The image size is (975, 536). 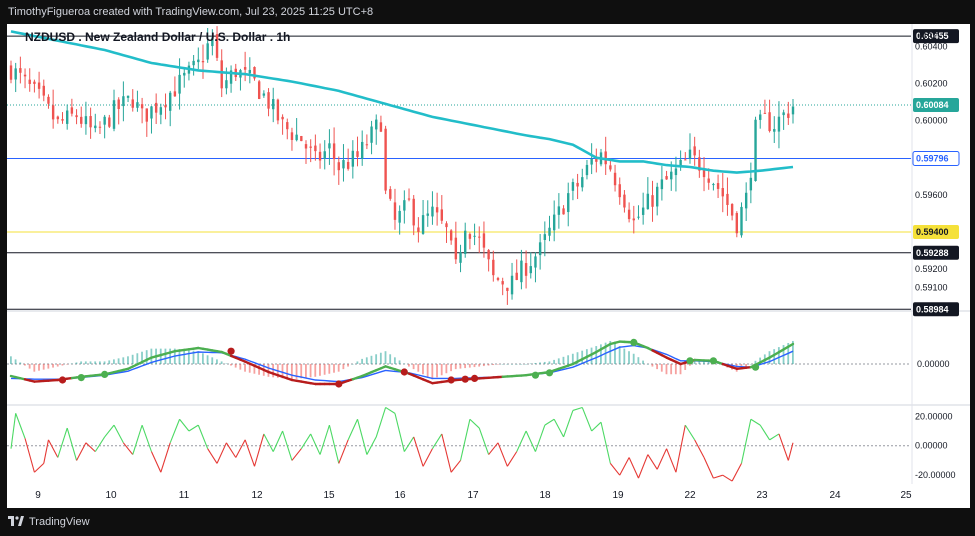 I want to click on x-tick-label: 19, so click(x=618, y=495).